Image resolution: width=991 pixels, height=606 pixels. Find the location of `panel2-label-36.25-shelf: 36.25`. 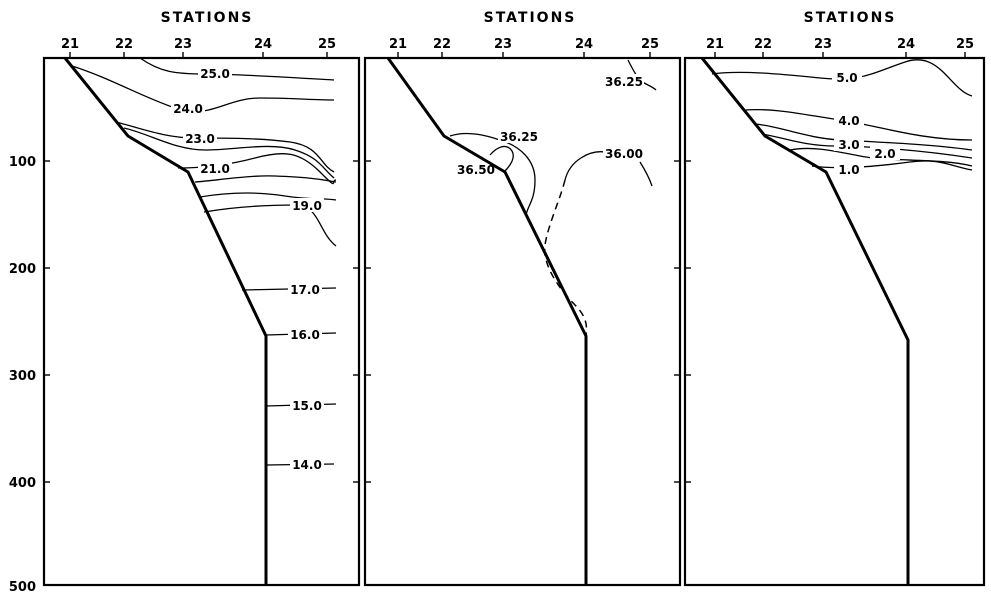

panel2-label-36.25-shelf: 36.25 is located at coordinates (519, 137).